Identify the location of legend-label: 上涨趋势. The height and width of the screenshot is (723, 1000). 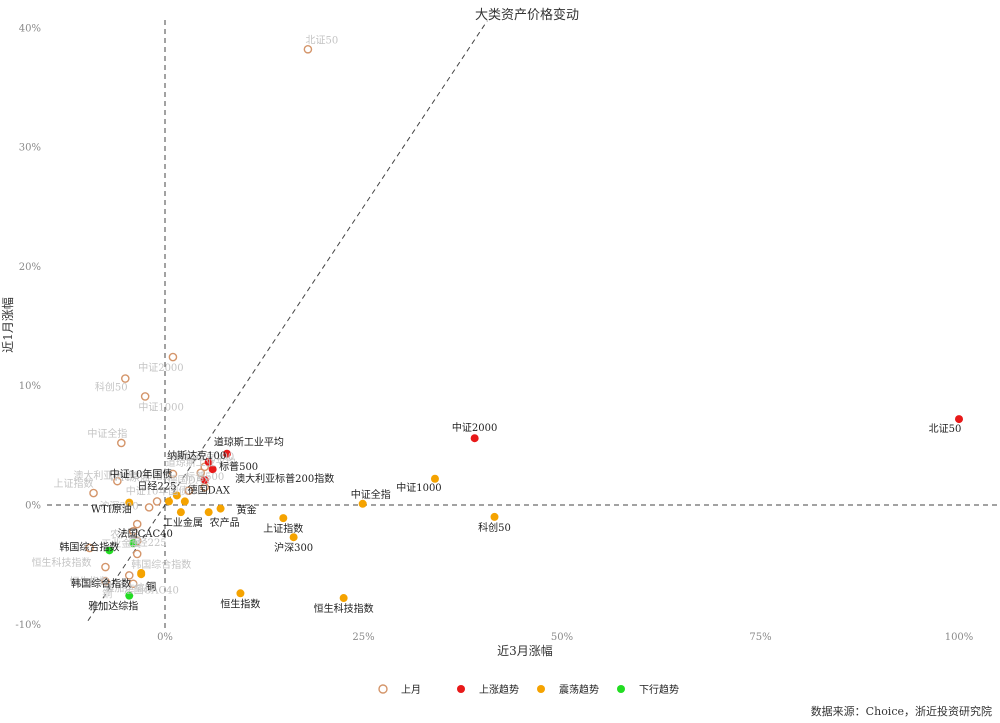
(499, 689).